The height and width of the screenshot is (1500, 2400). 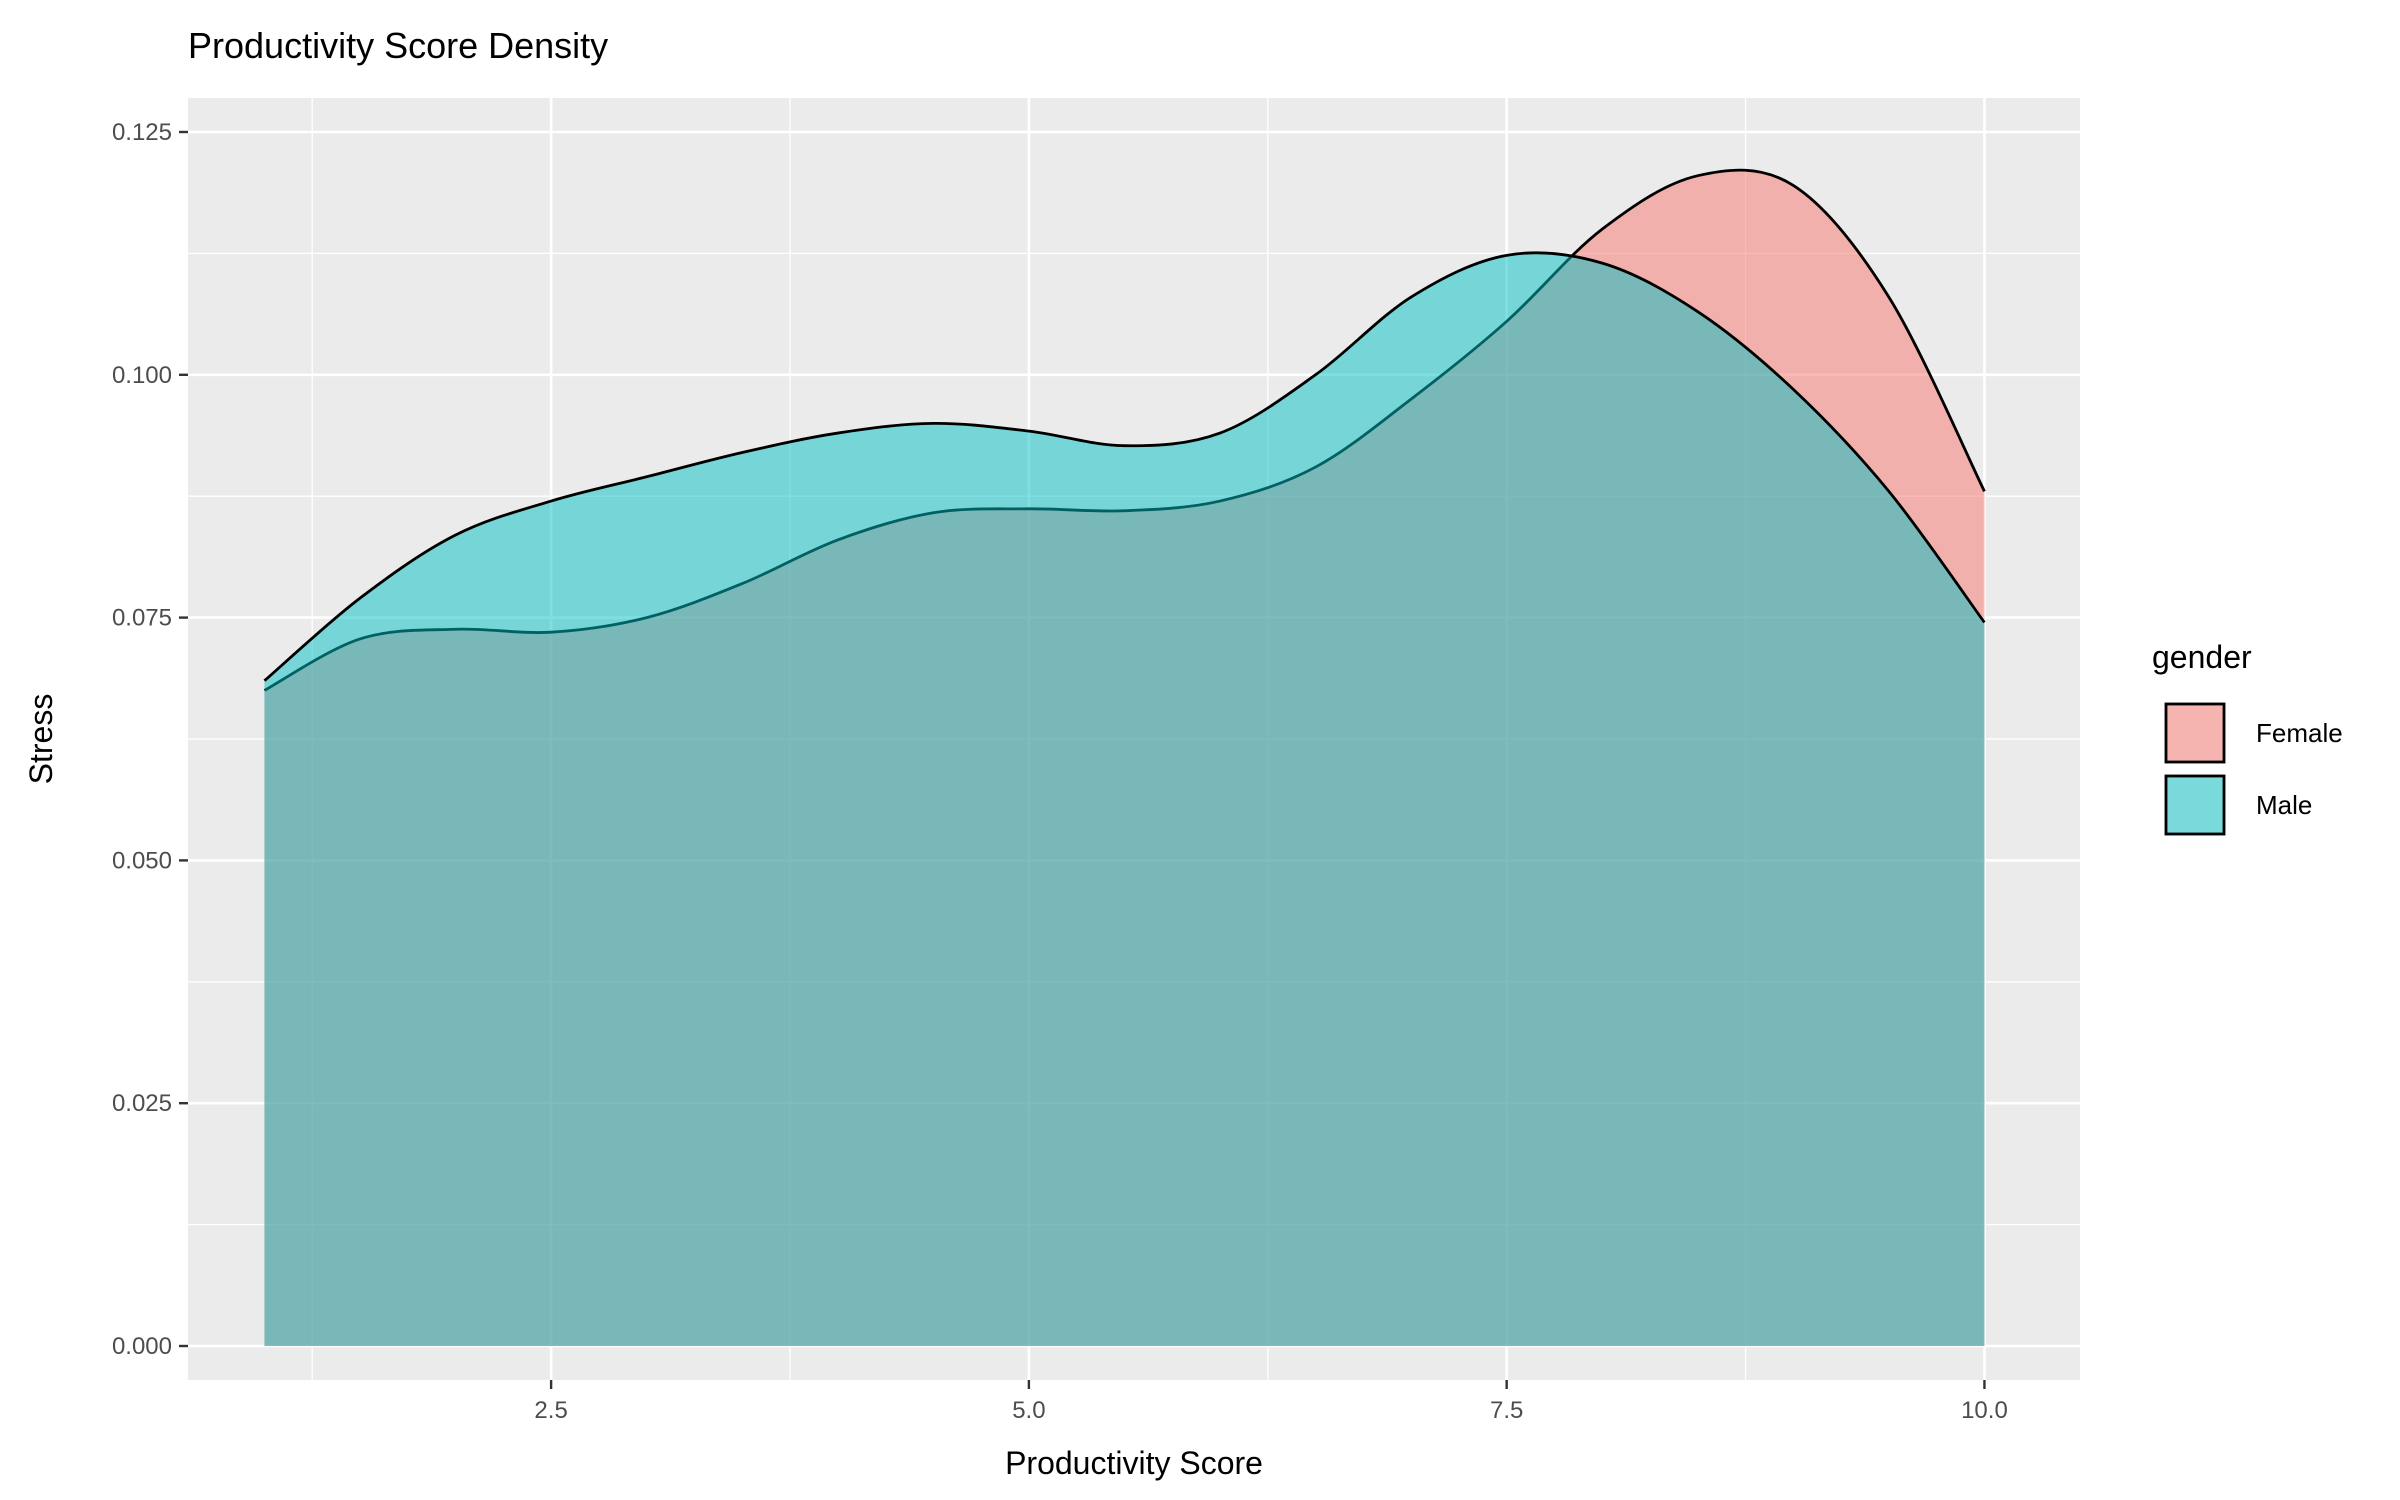 I want to click on legend-swatch-male, so click(x=2195, y=805).